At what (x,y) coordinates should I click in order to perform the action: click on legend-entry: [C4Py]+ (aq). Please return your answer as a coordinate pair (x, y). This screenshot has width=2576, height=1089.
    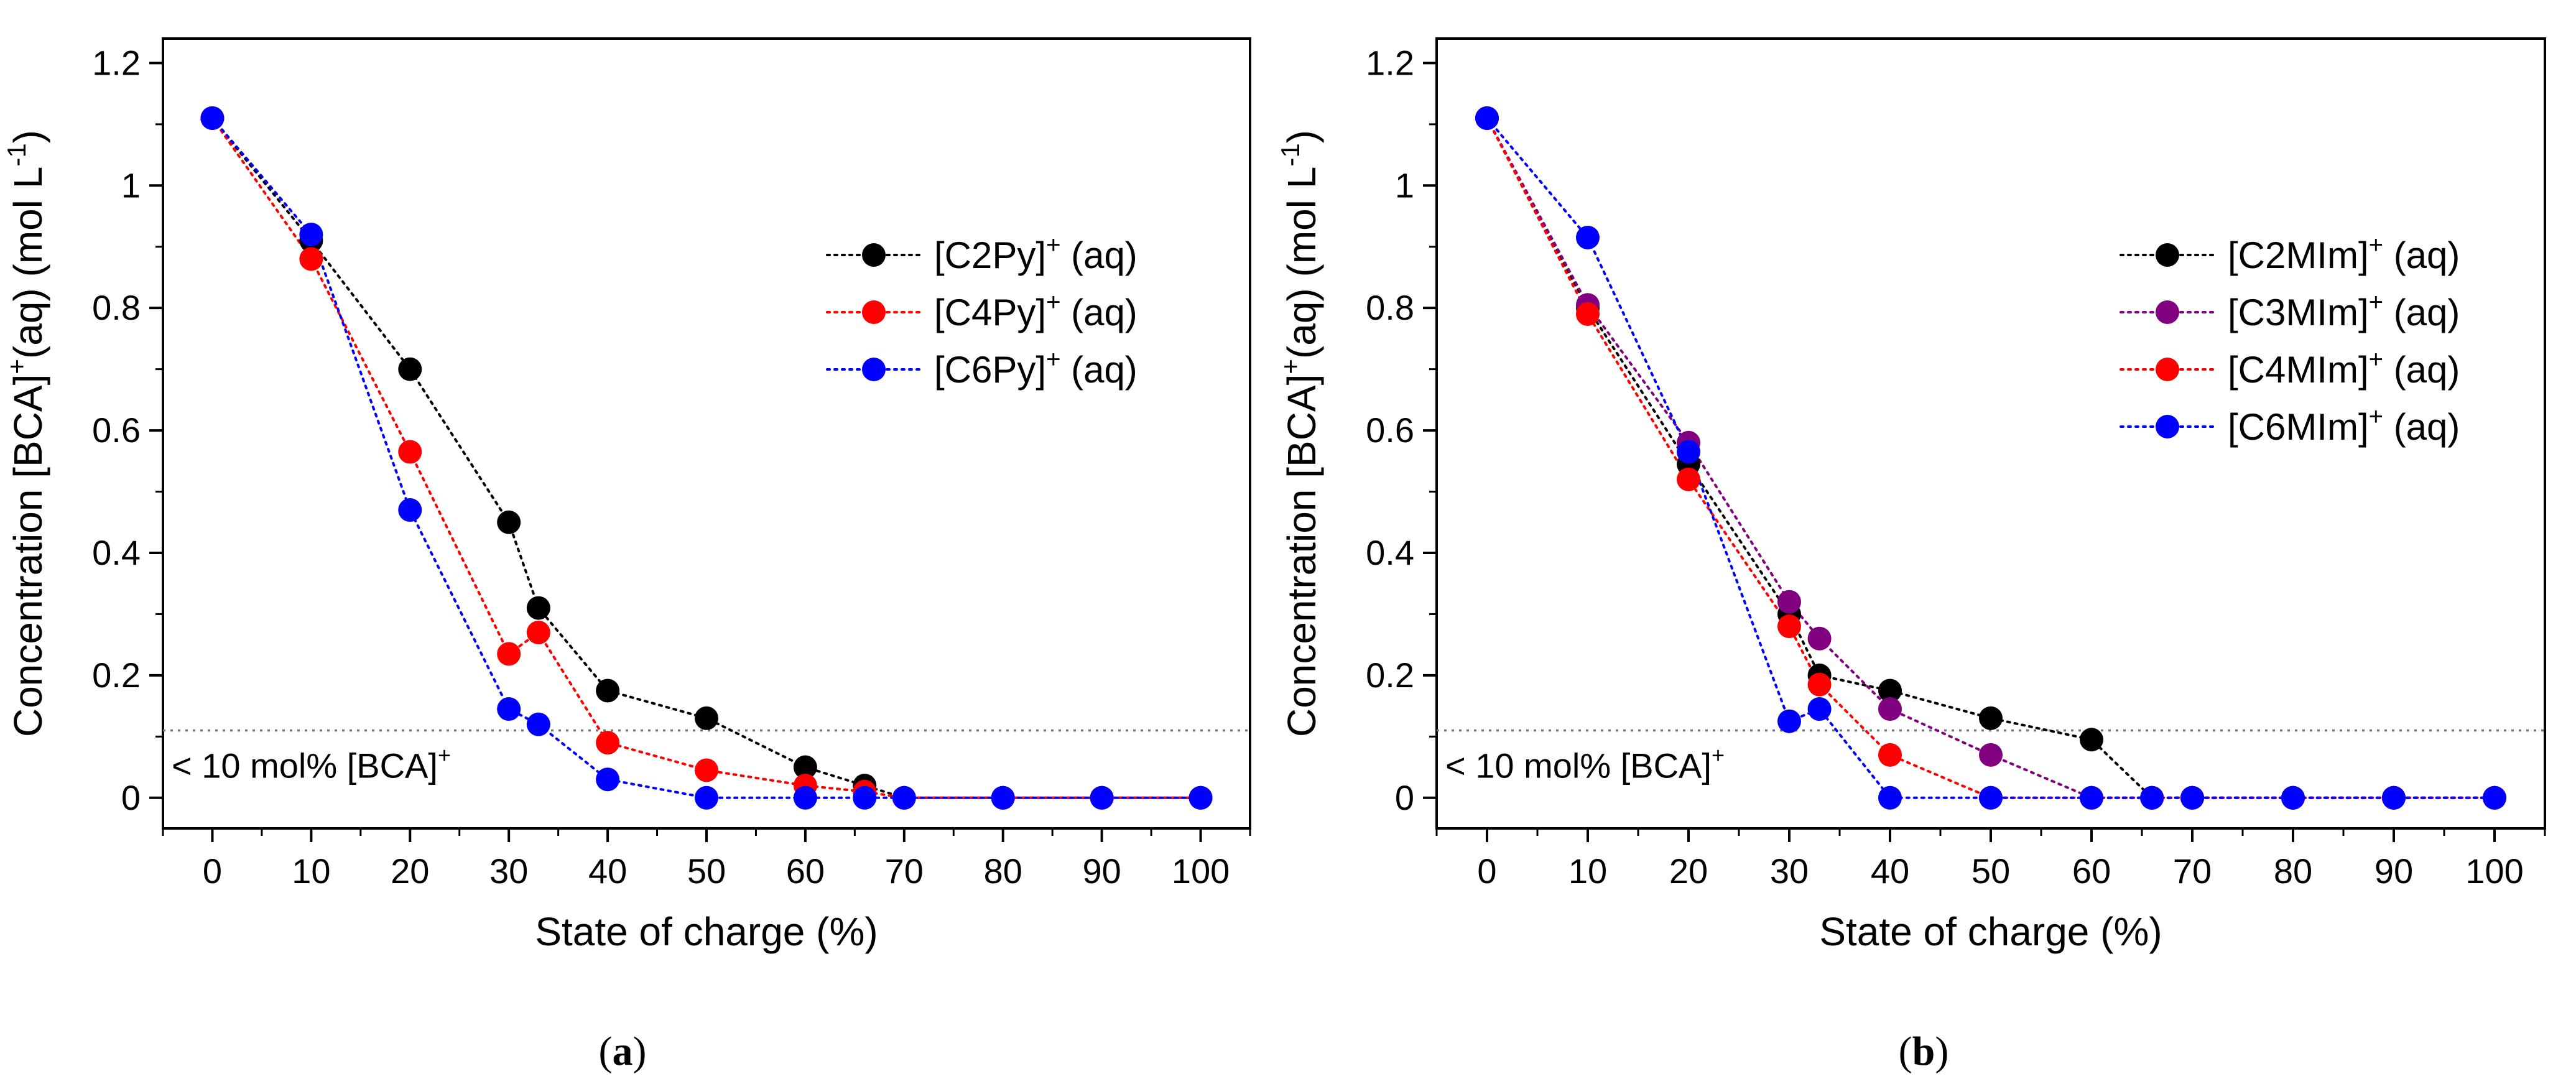
    Looking at the image, I should click on (1035, 311).